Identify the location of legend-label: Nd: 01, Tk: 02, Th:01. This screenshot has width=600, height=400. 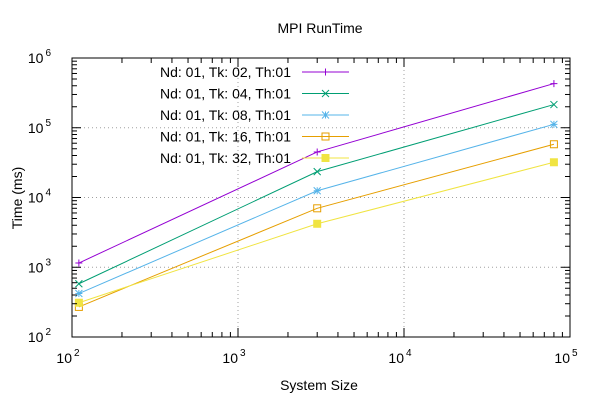
(225, 72).